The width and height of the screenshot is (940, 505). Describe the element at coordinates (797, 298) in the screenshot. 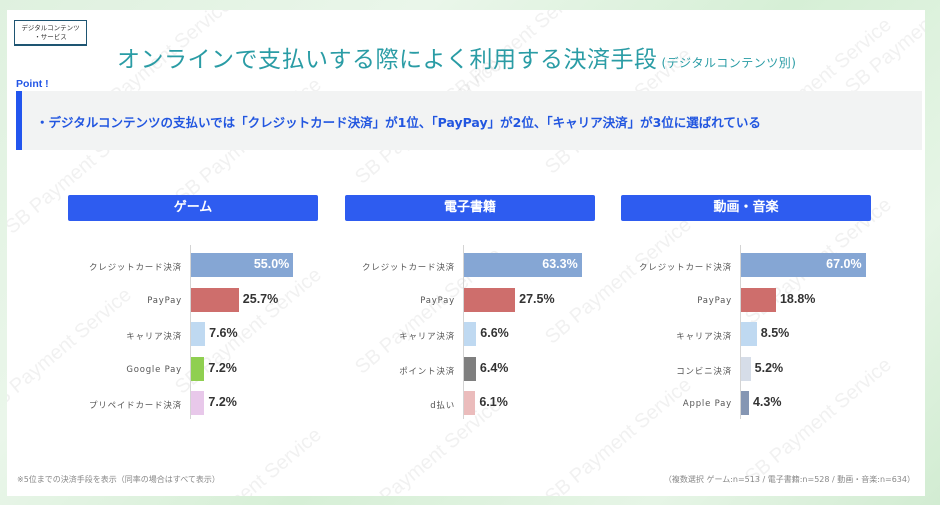

I see `bar-value-label: 18.8%` at that location.